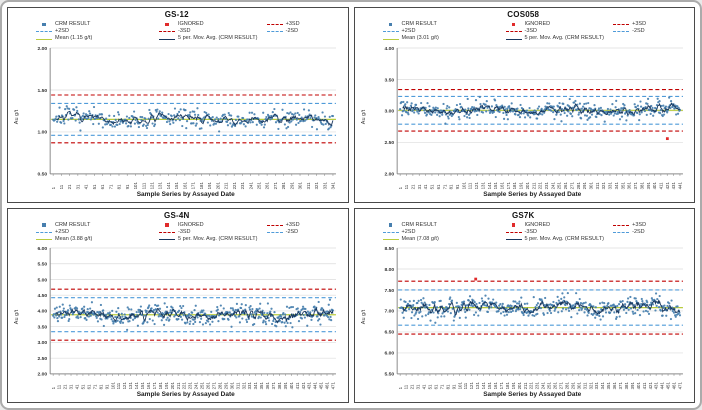 The image size is (702, 410). What do you see at coordinates (43, 111) in the screenshot?
I see `y-tick-labels: 2.00 1.50 1.00 0.50` at bounding box center [43, 111].